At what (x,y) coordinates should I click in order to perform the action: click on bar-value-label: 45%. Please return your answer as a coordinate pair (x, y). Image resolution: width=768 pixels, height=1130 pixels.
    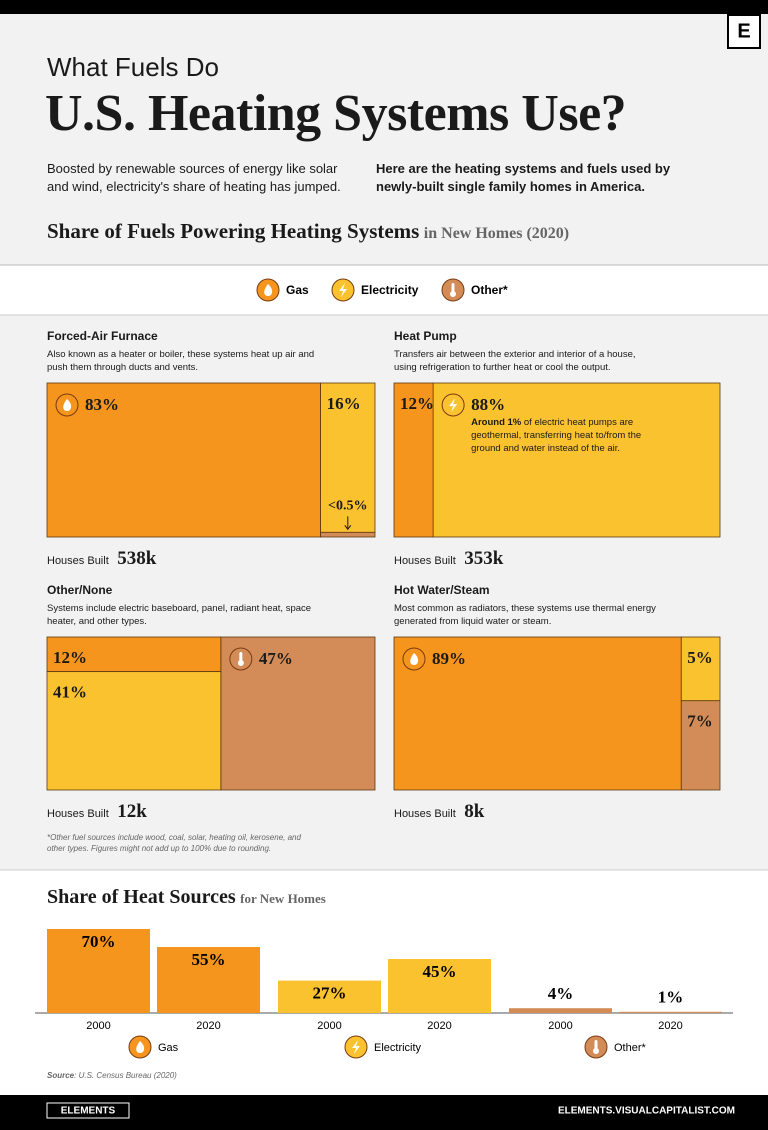
    Looking at the image, I should click on (440, 971).